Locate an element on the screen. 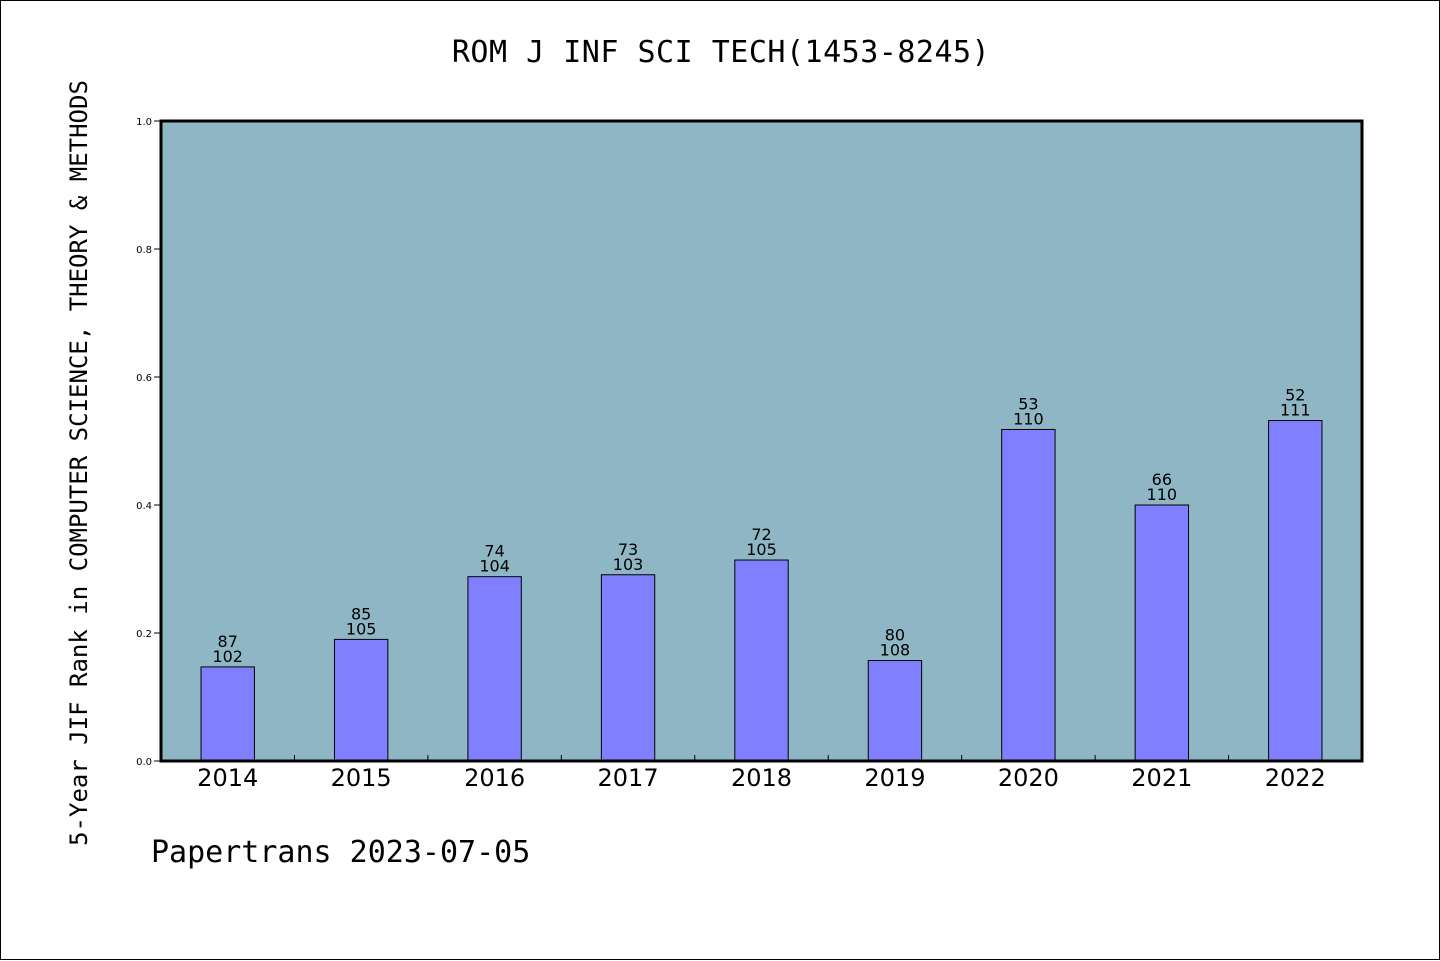 The width and height of the screenshot is (1440, 961). rank-label: 87 is located at coordinates (228, 641).